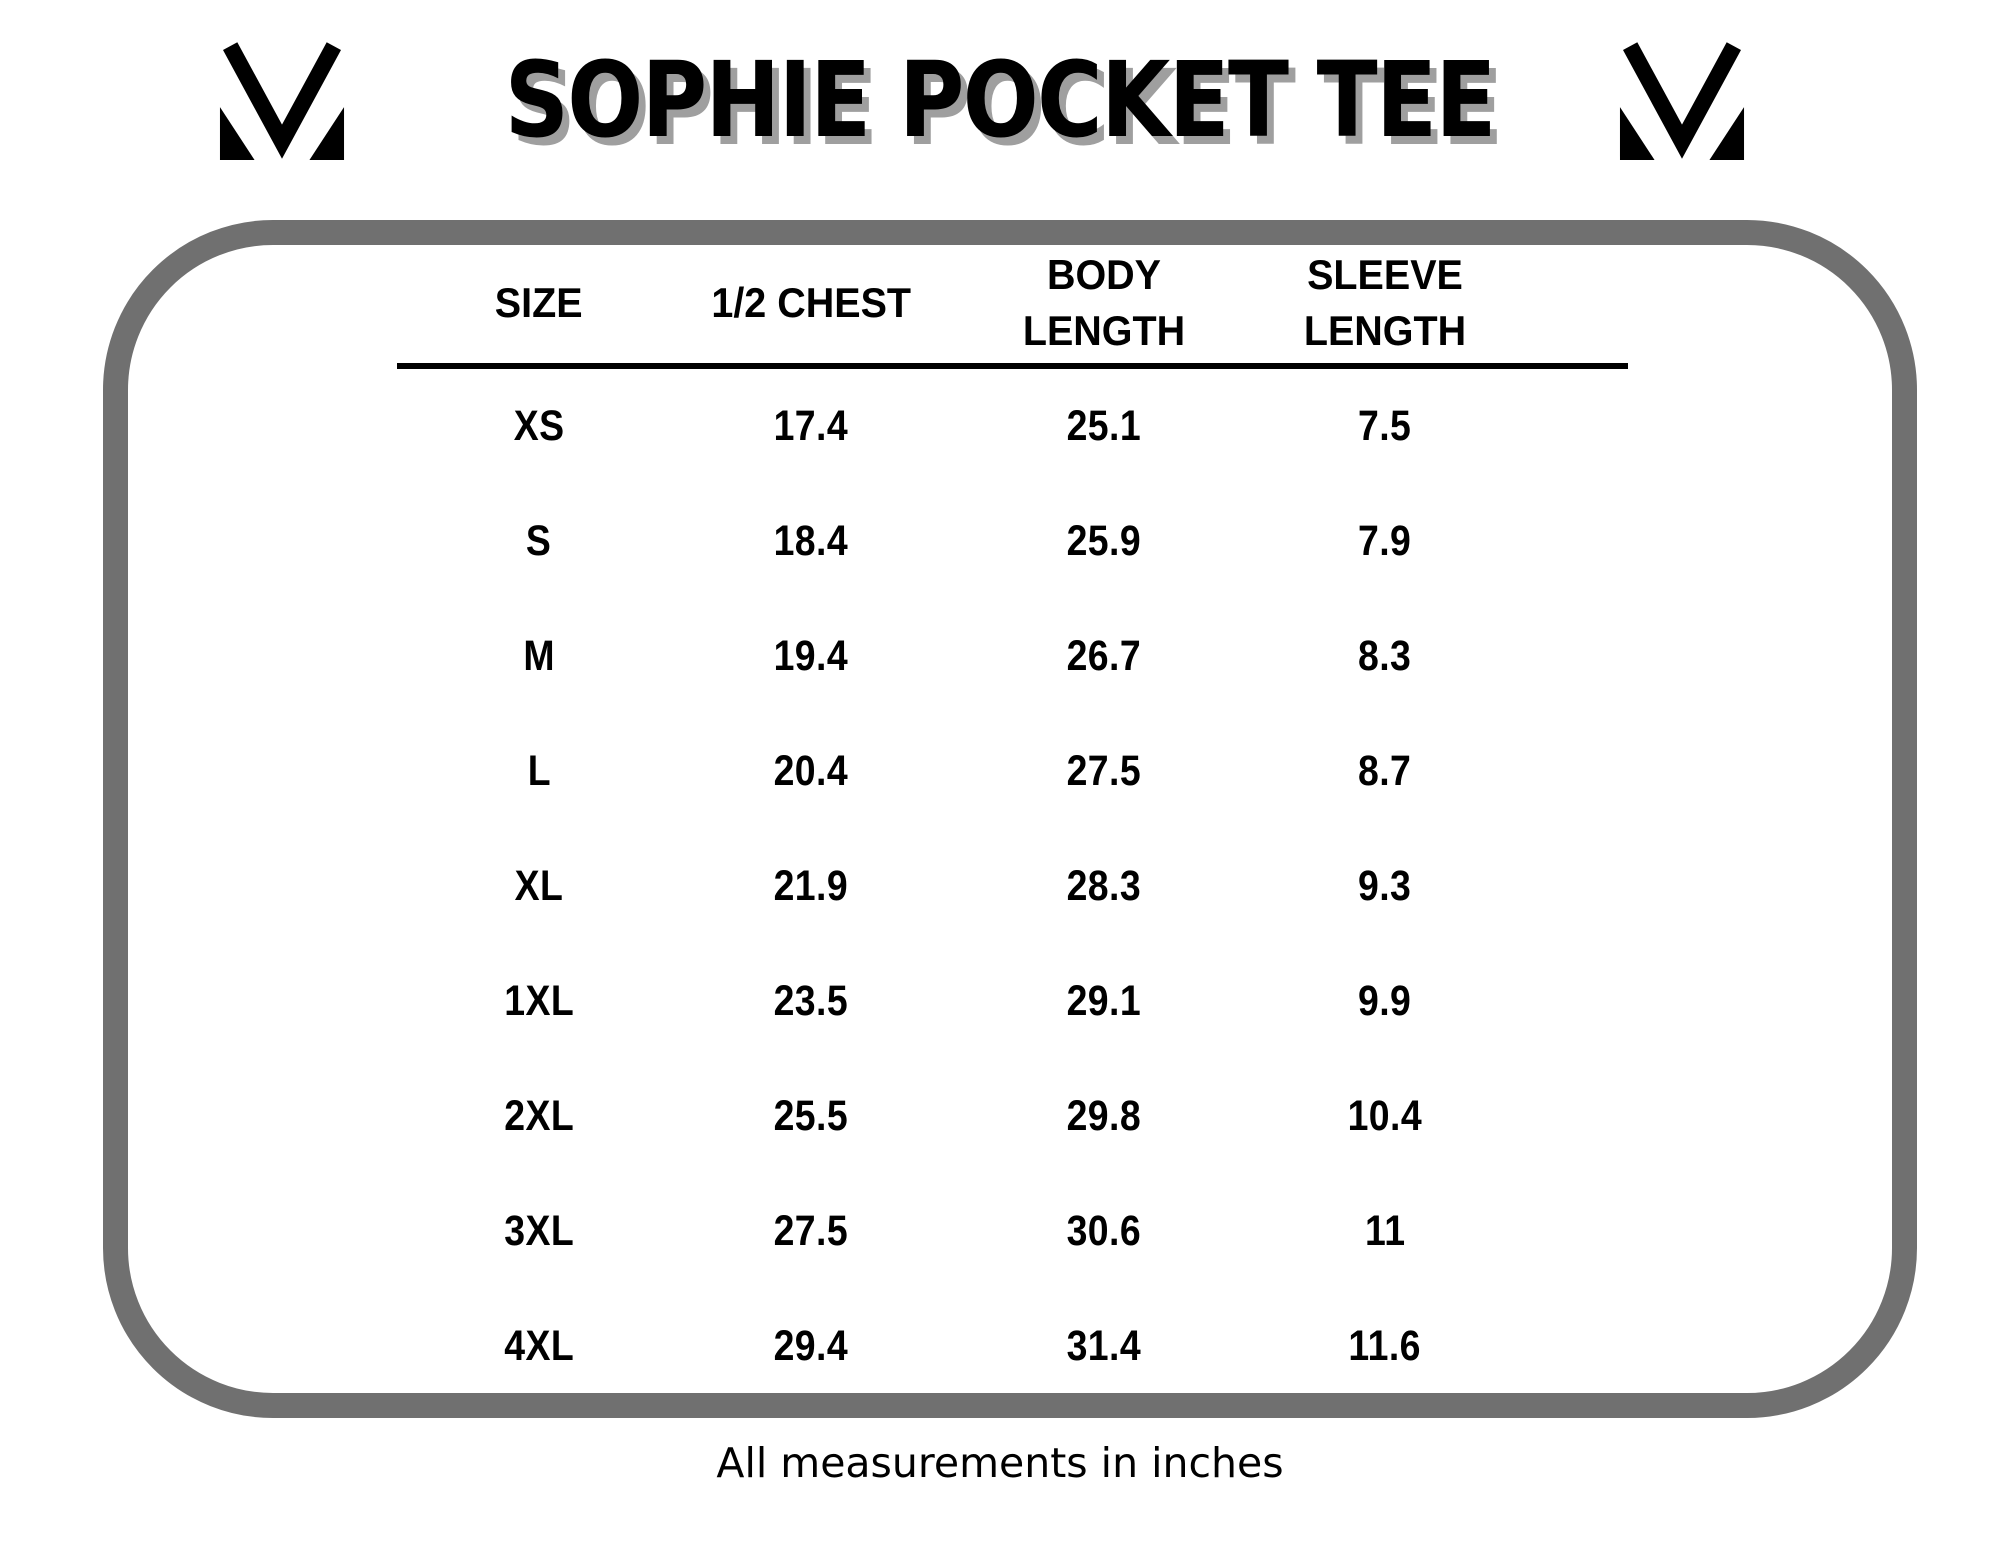 The height and width of the screenshot is (1545, 2000). I want to click on measurement-value-cell: 25.5, so click(811, 1116).